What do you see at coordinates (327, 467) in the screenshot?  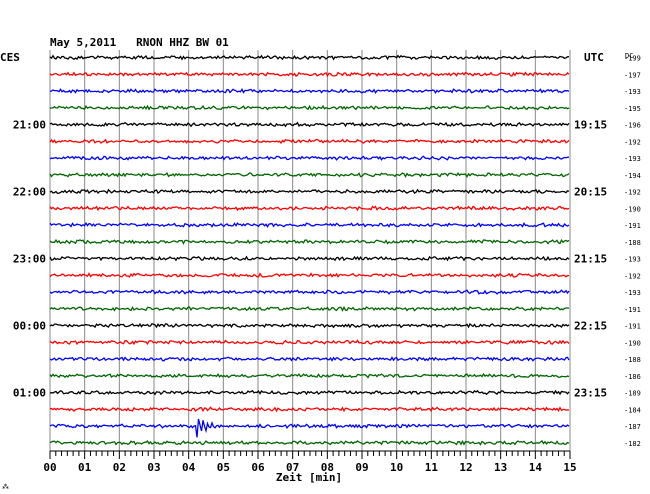 I see `x-tick-label: 08` at bounding box center [327, 467].